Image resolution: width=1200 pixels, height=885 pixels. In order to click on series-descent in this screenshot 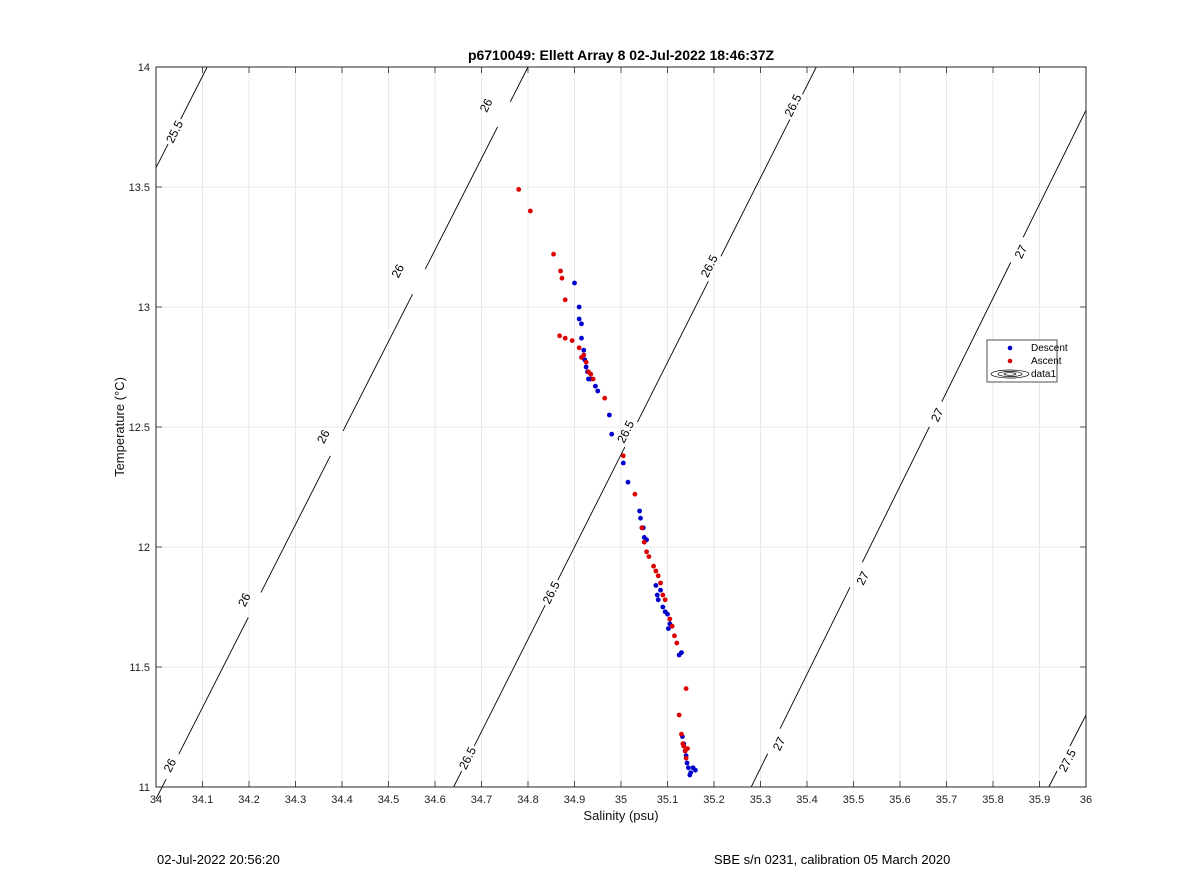, I will do `click(635, 529)`.